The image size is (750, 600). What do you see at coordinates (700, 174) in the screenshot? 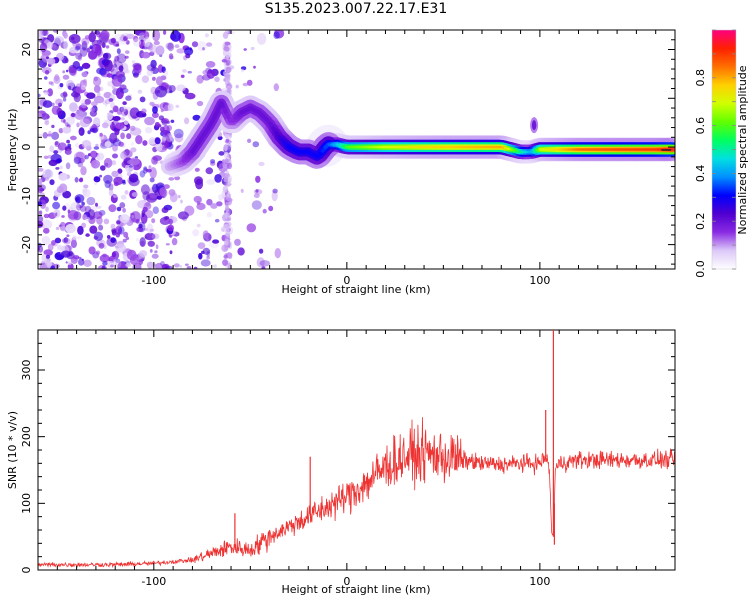
I see `colorbar-tick-label: 0.4` at bounding box center [700, 174].